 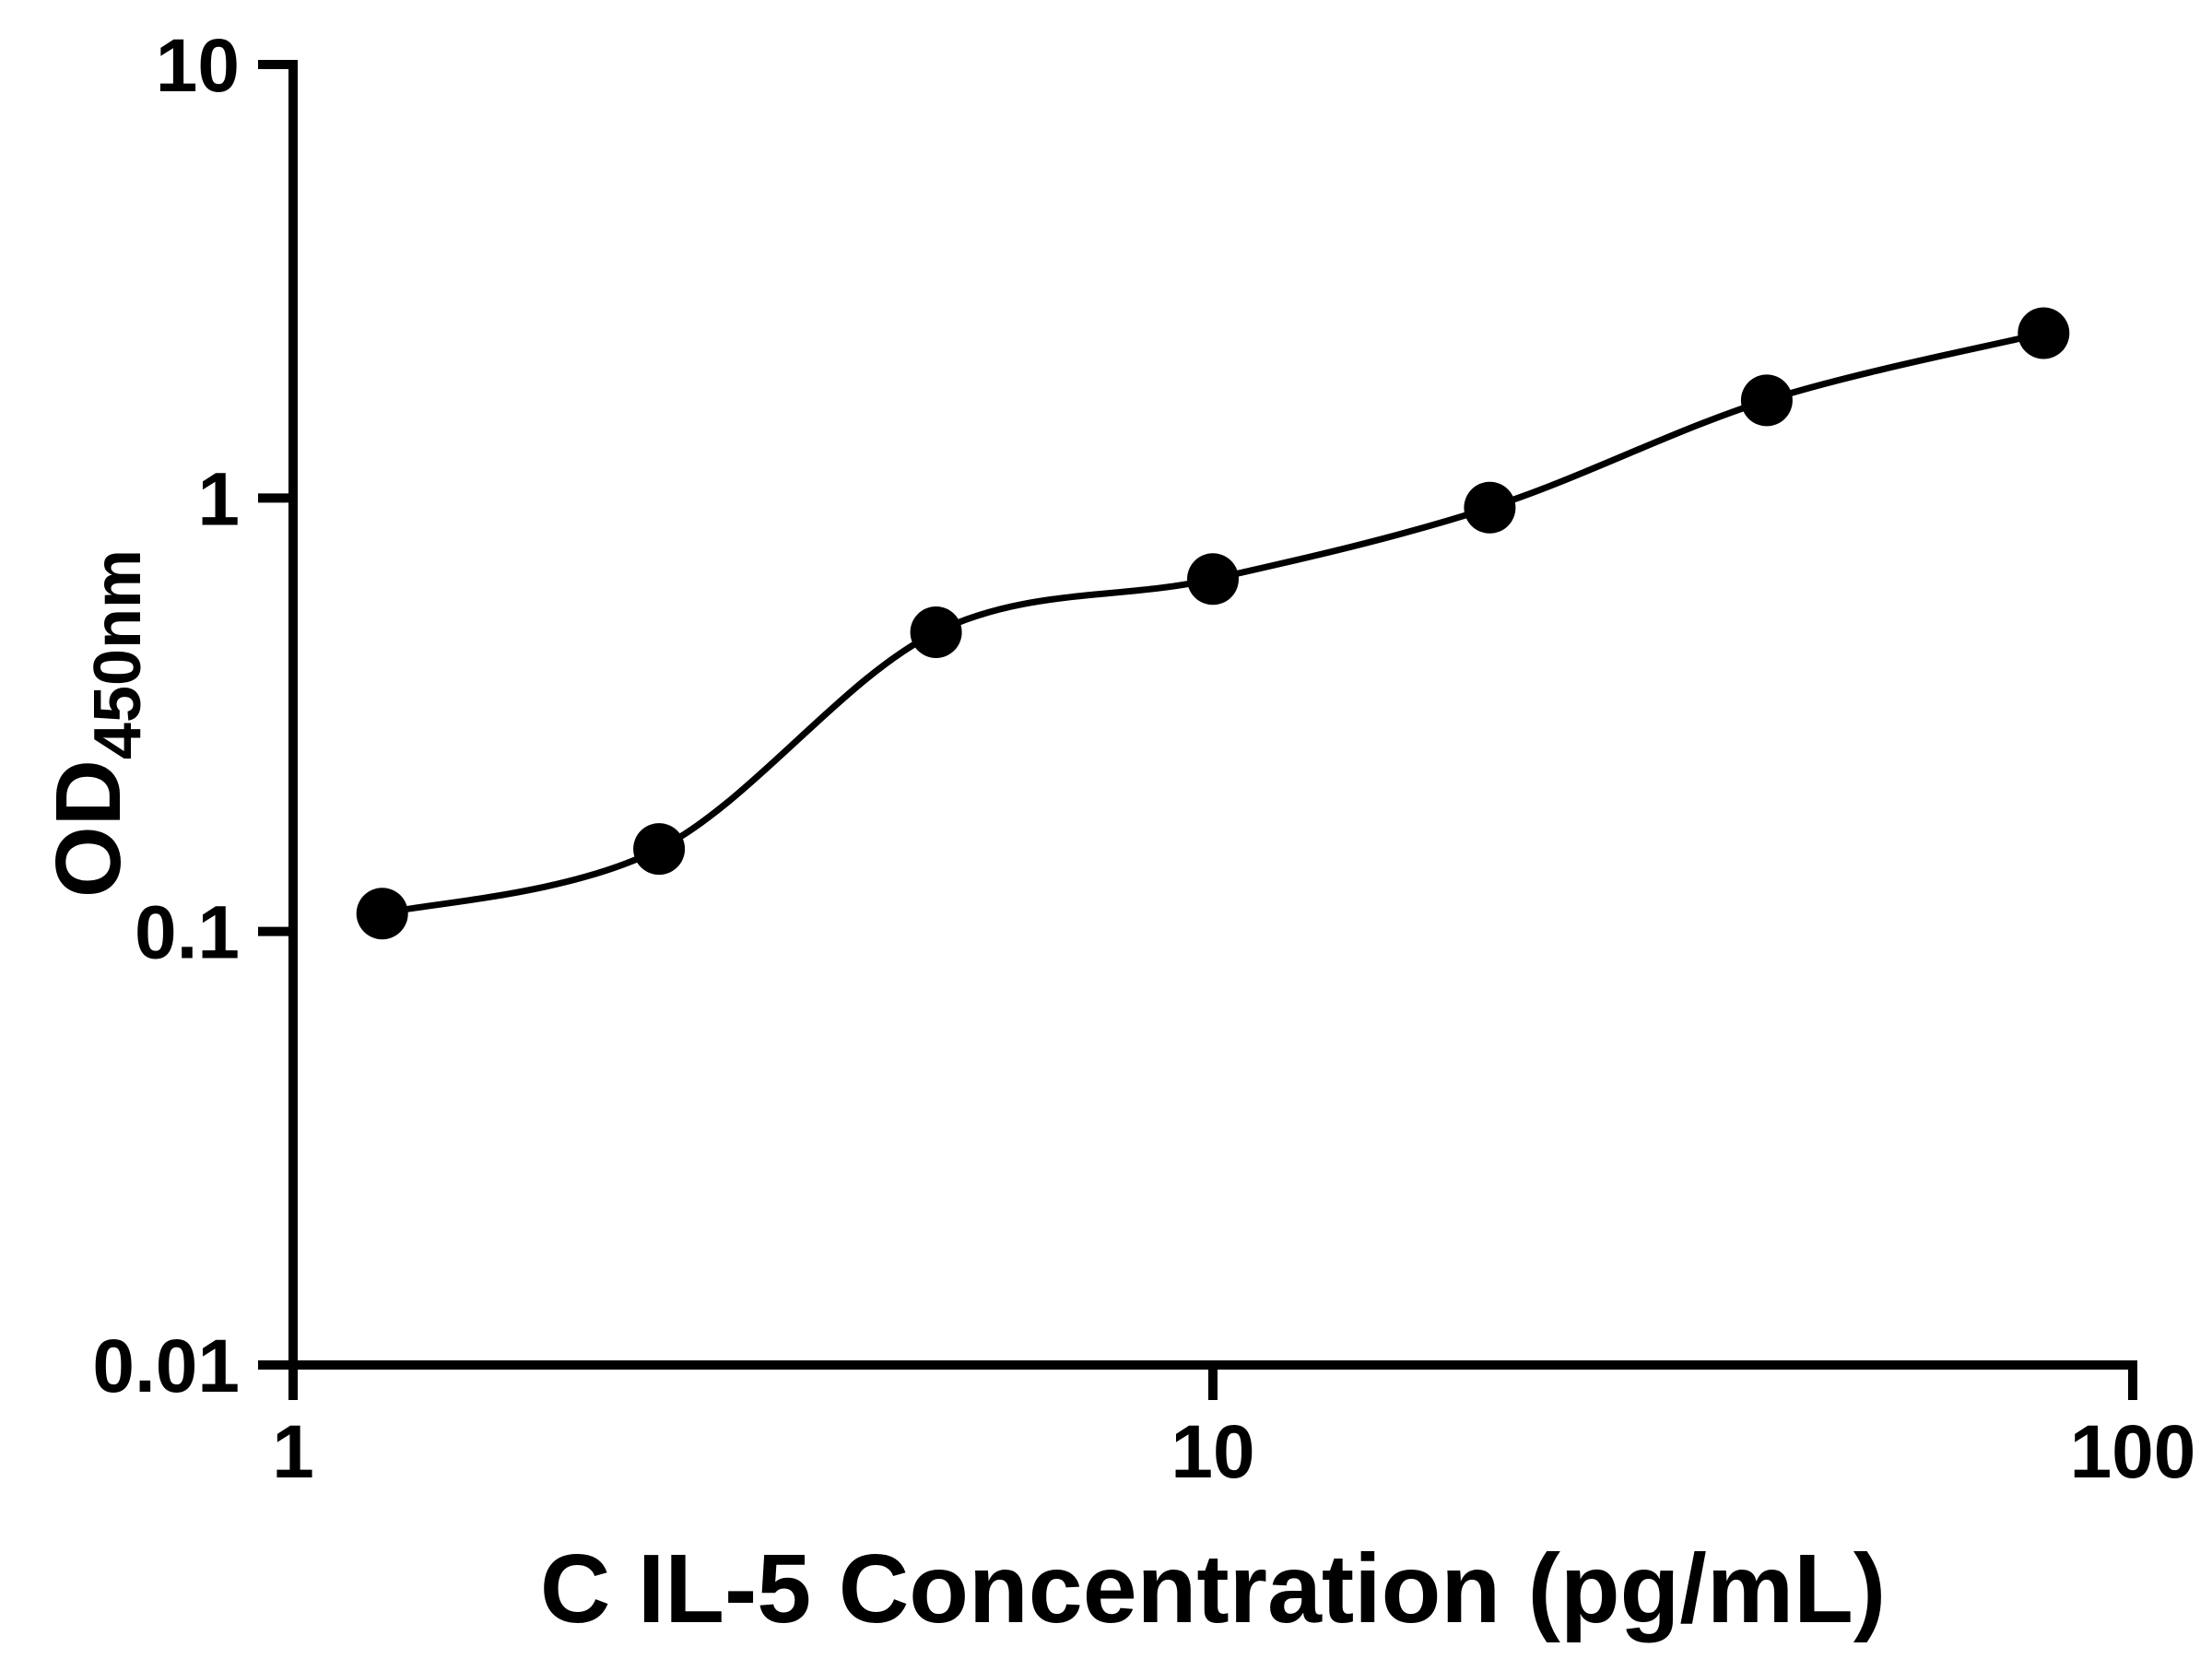 What do you see at coordinates (198, 66) in the screenshot?
I see `y-axis-tick-label: 10` at bounding box center [198, 66].